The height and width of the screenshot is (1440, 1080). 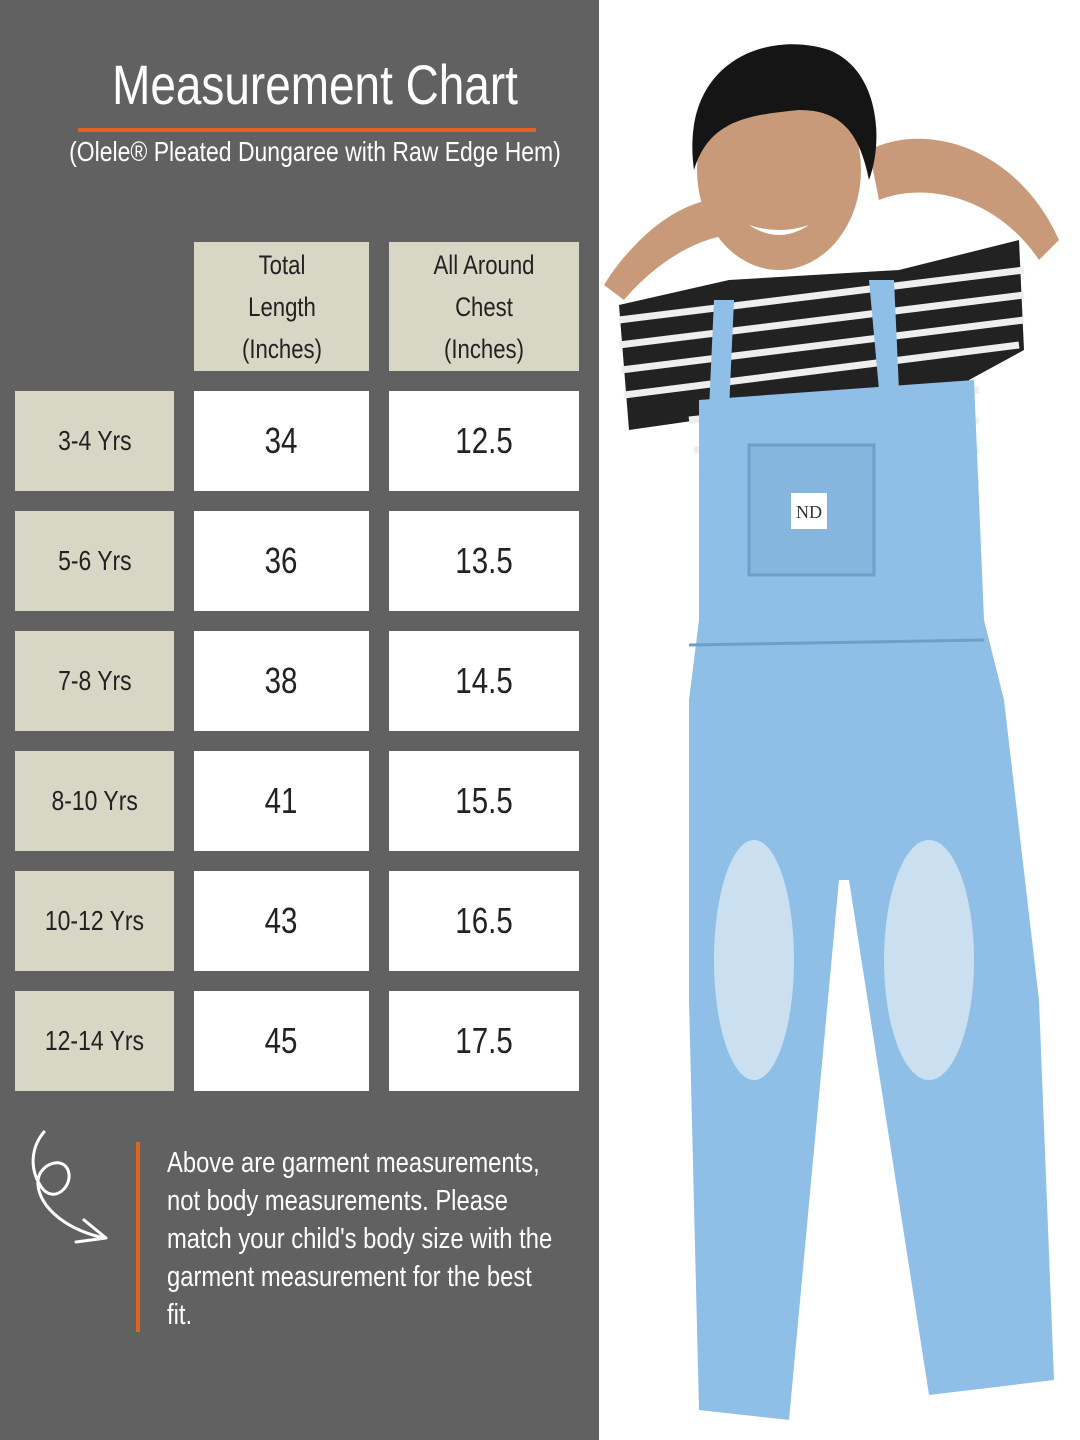 I want to click on title-underline, so click(x=307, y=130).